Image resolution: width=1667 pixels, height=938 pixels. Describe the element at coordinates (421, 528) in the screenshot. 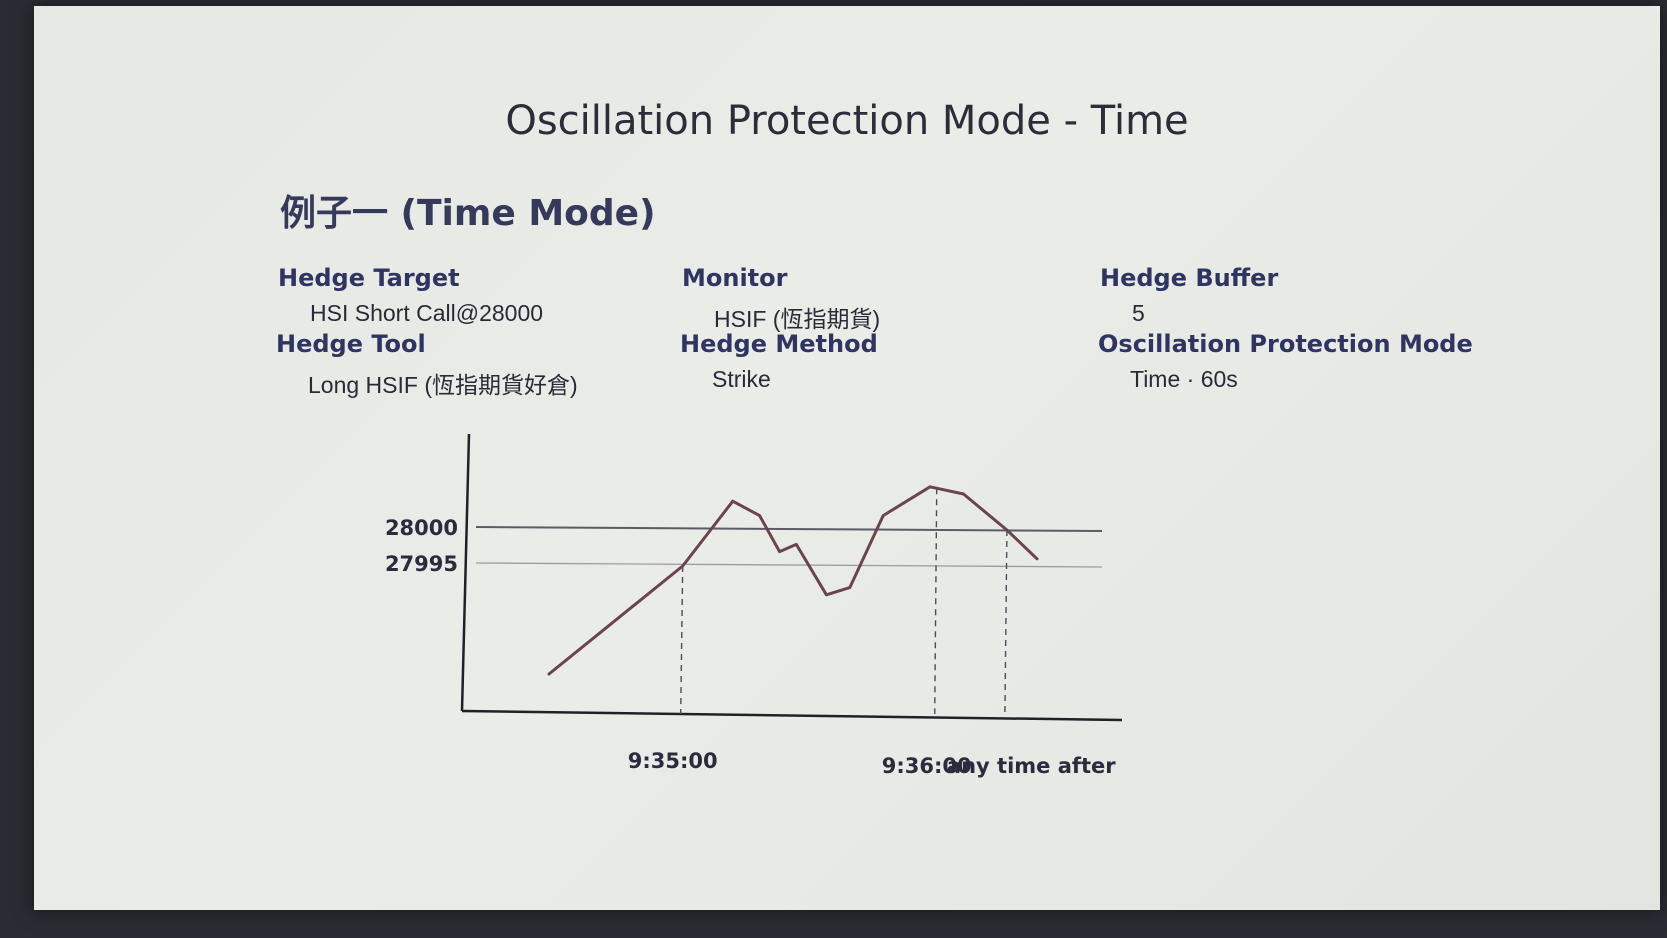

I see `y-tick-label-28000: 28000` at that location.